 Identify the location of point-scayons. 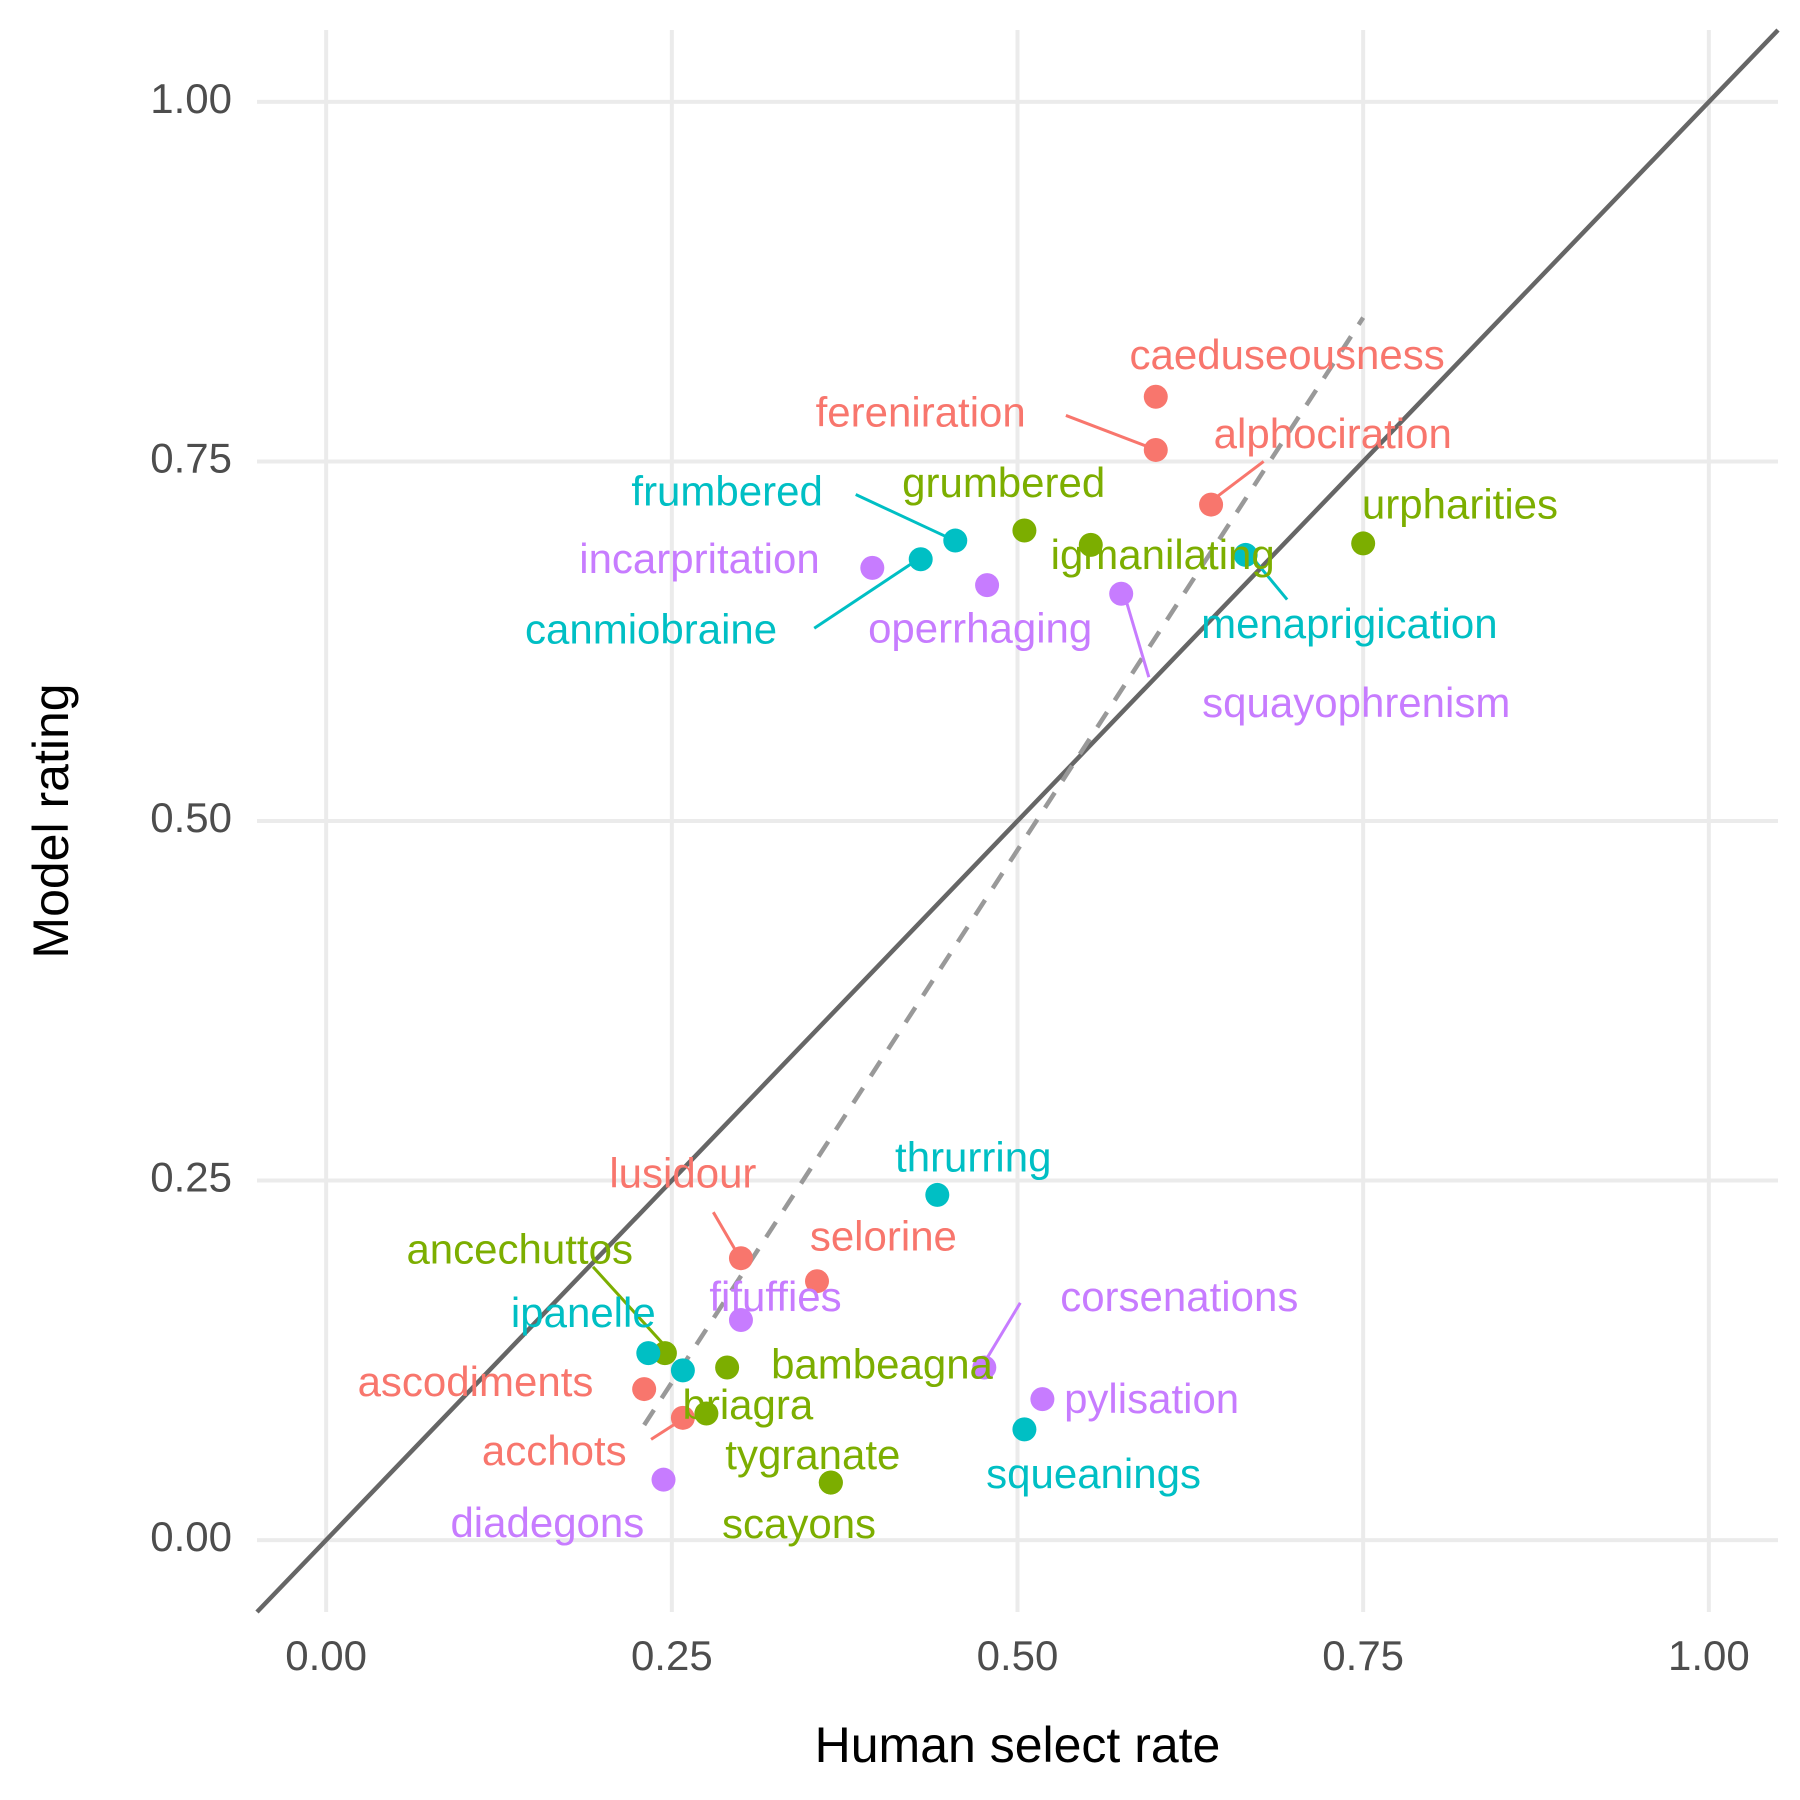
(830, 1482).